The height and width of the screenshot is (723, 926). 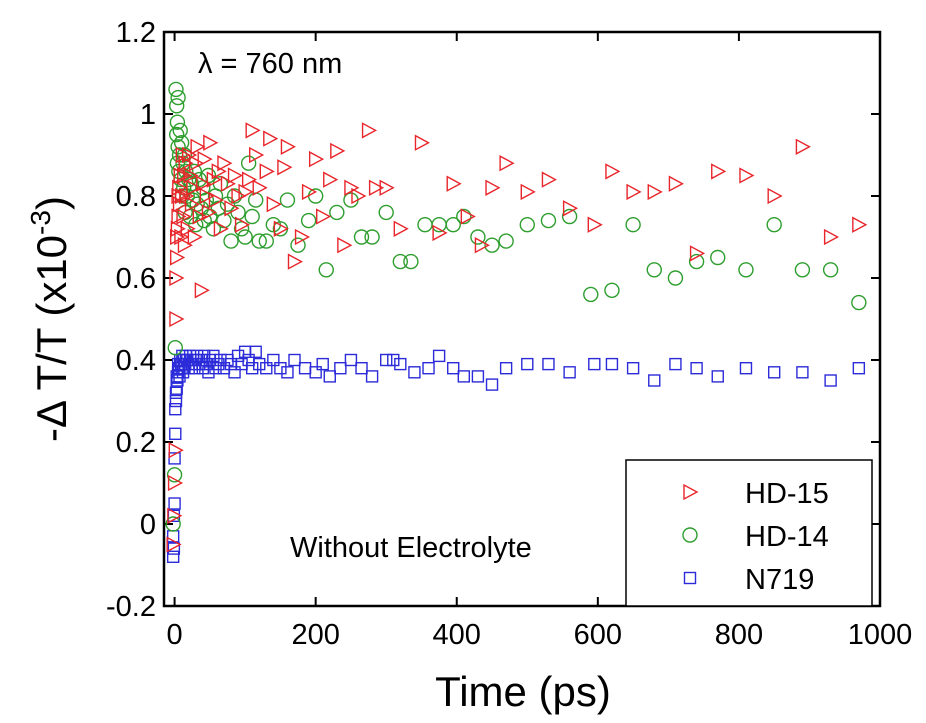 I want to click on y-tick-label: 0.2, so click(x=136, y=443).